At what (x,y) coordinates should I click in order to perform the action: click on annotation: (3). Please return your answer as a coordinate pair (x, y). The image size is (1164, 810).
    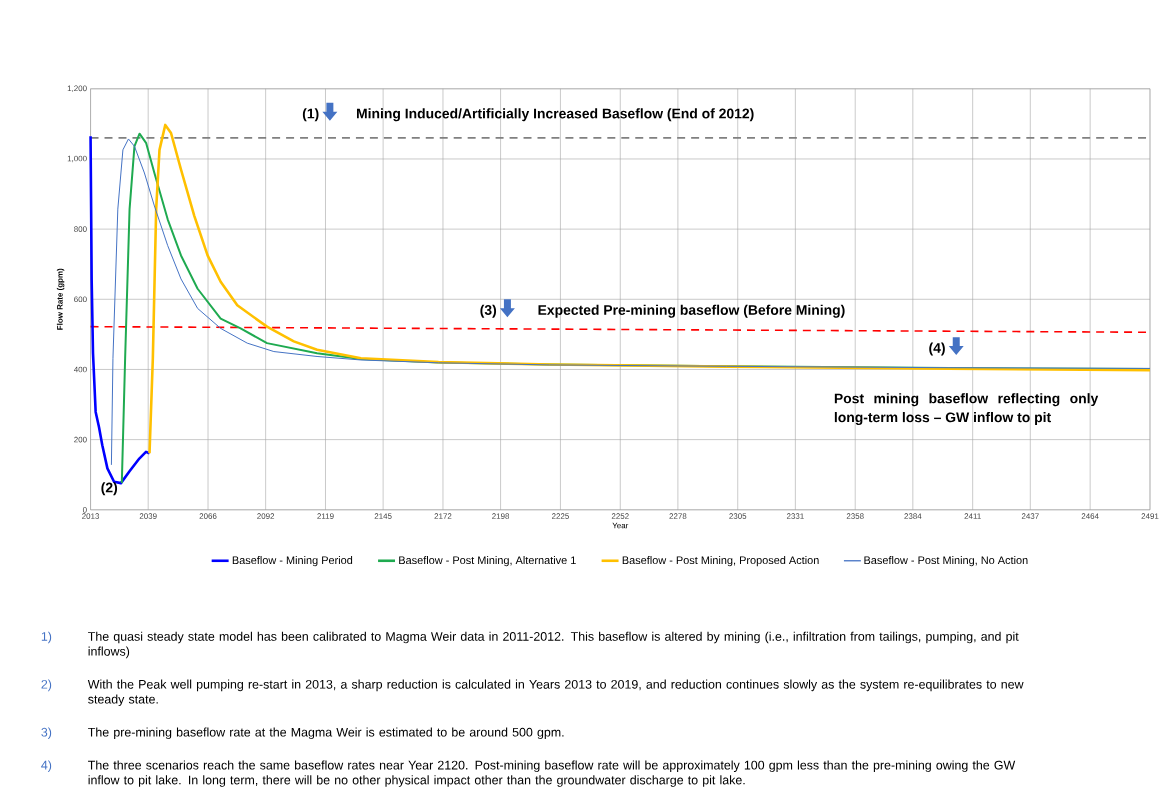
    Looking at the image, I should click on (488, 311).